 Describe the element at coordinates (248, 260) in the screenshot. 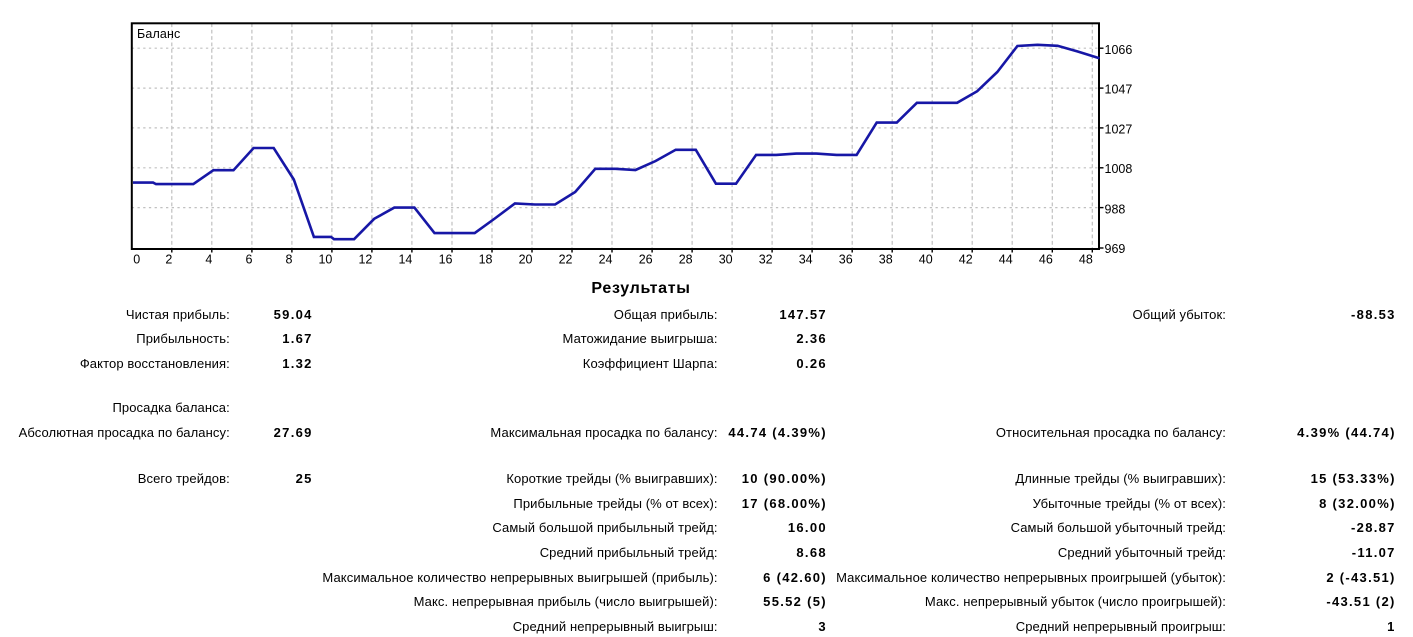

I see `svg-text: 6` at that location.